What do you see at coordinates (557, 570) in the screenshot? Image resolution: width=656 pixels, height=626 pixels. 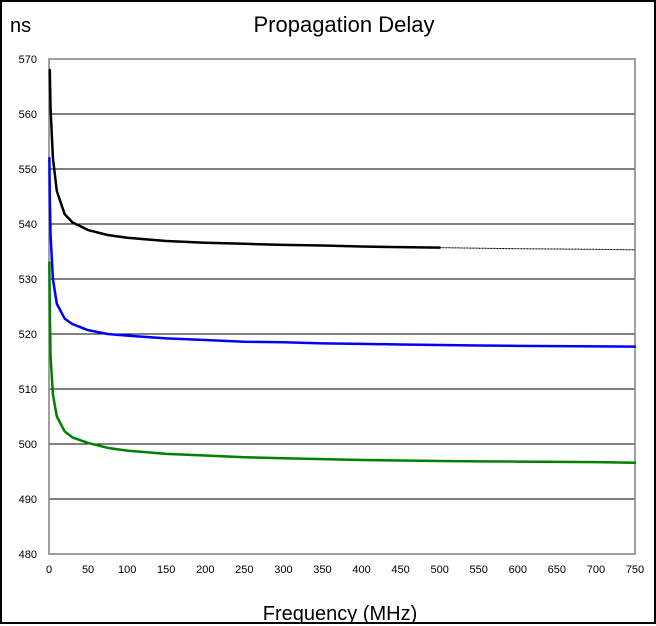 I see `x-tick-label: 650` at bounding box center [557, 570].